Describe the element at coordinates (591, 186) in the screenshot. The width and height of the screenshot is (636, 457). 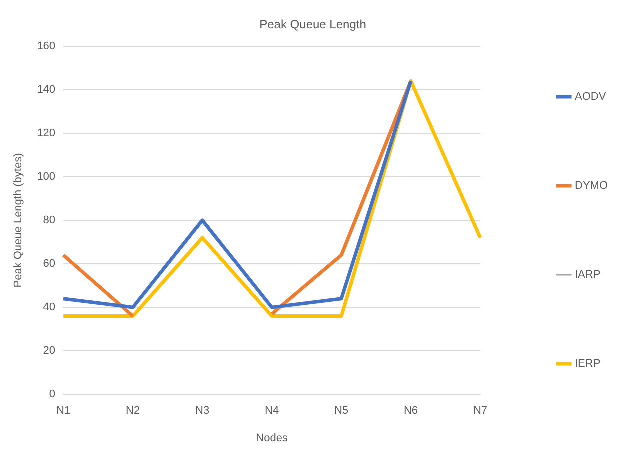
I see `legend-label: DYMO` at that location.